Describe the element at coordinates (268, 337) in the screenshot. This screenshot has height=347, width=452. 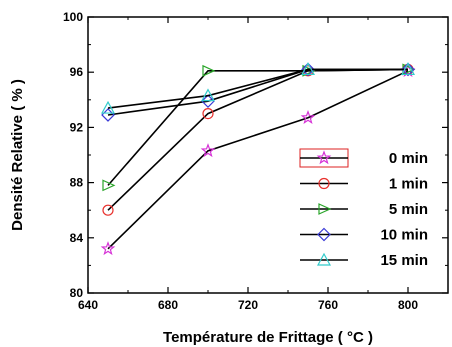
I see `x-axis-title: Température de Frittage ( °C )` at that location.